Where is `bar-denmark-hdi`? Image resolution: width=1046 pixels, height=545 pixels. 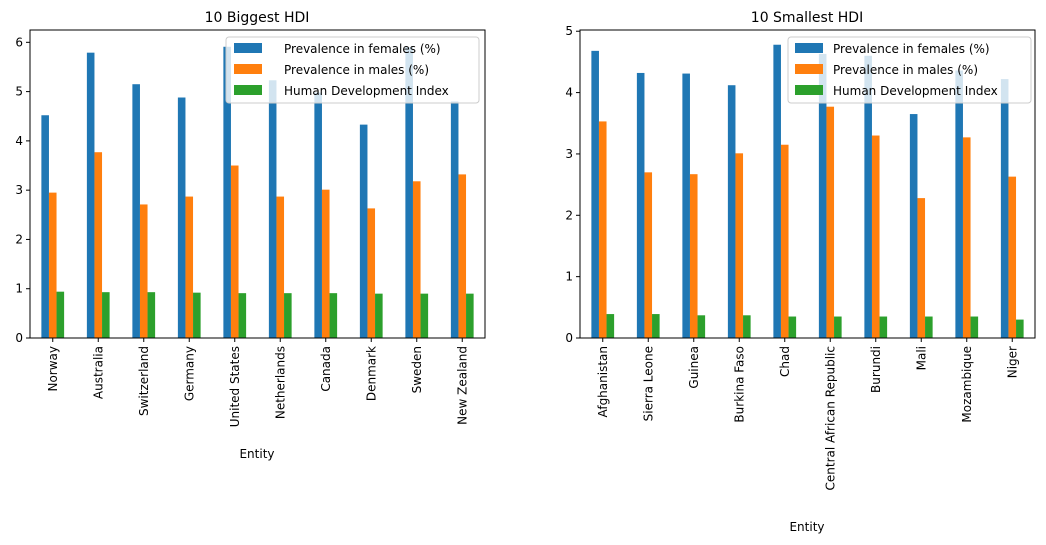 bar-denmark-hdi is located at coordinates (379, 315).